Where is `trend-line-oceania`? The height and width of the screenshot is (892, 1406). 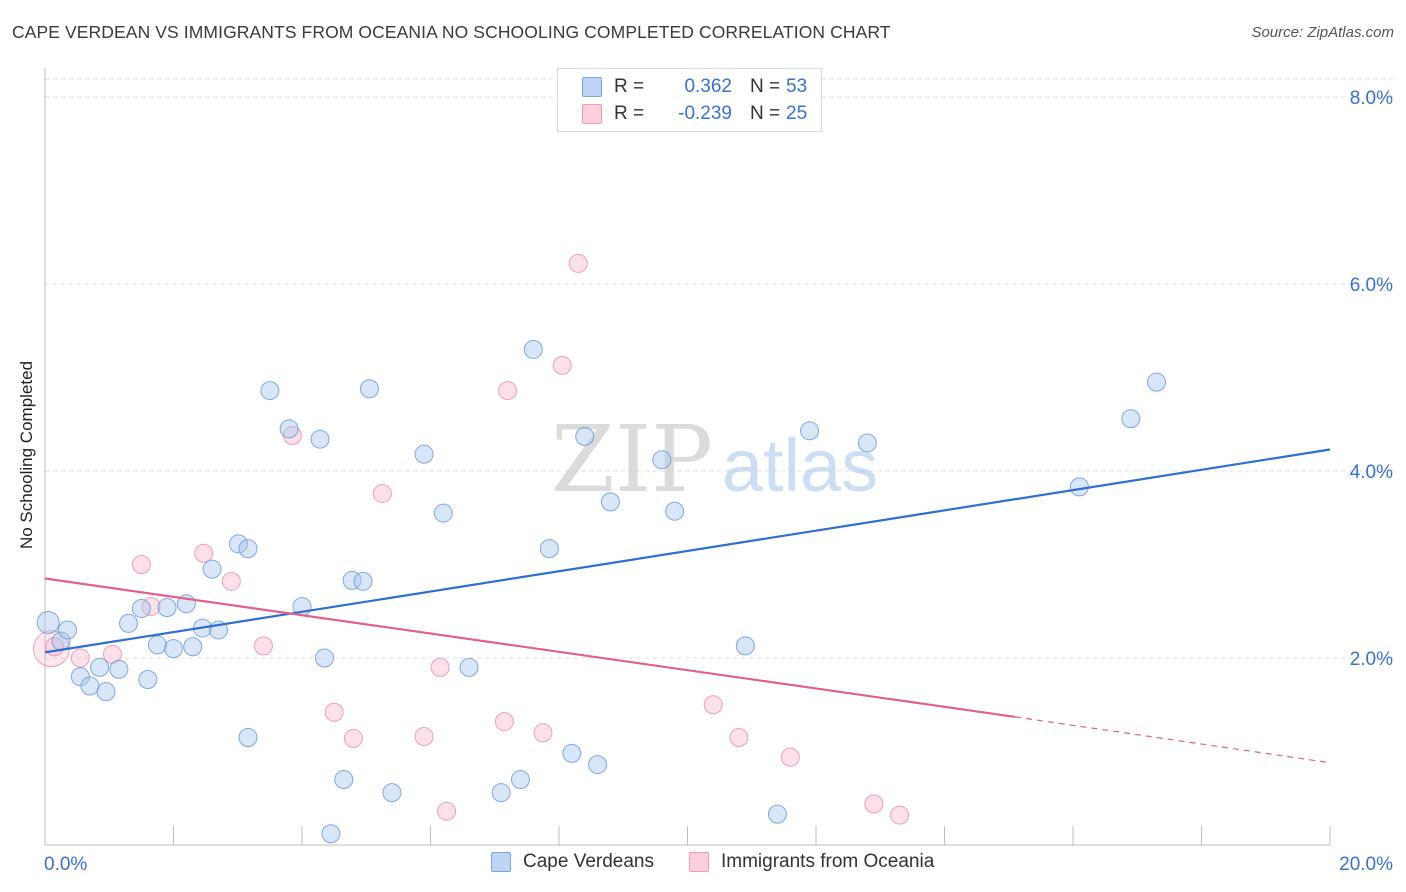 trend-line-oceania is located at coordinates (530, 647).